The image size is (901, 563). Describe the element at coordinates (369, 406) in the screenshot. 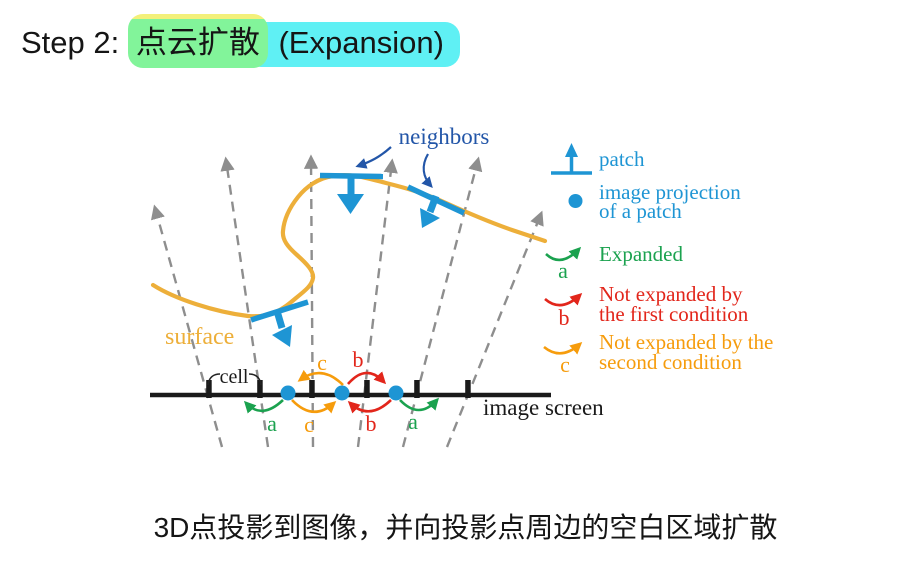

I see `arc-b-below` at that location.